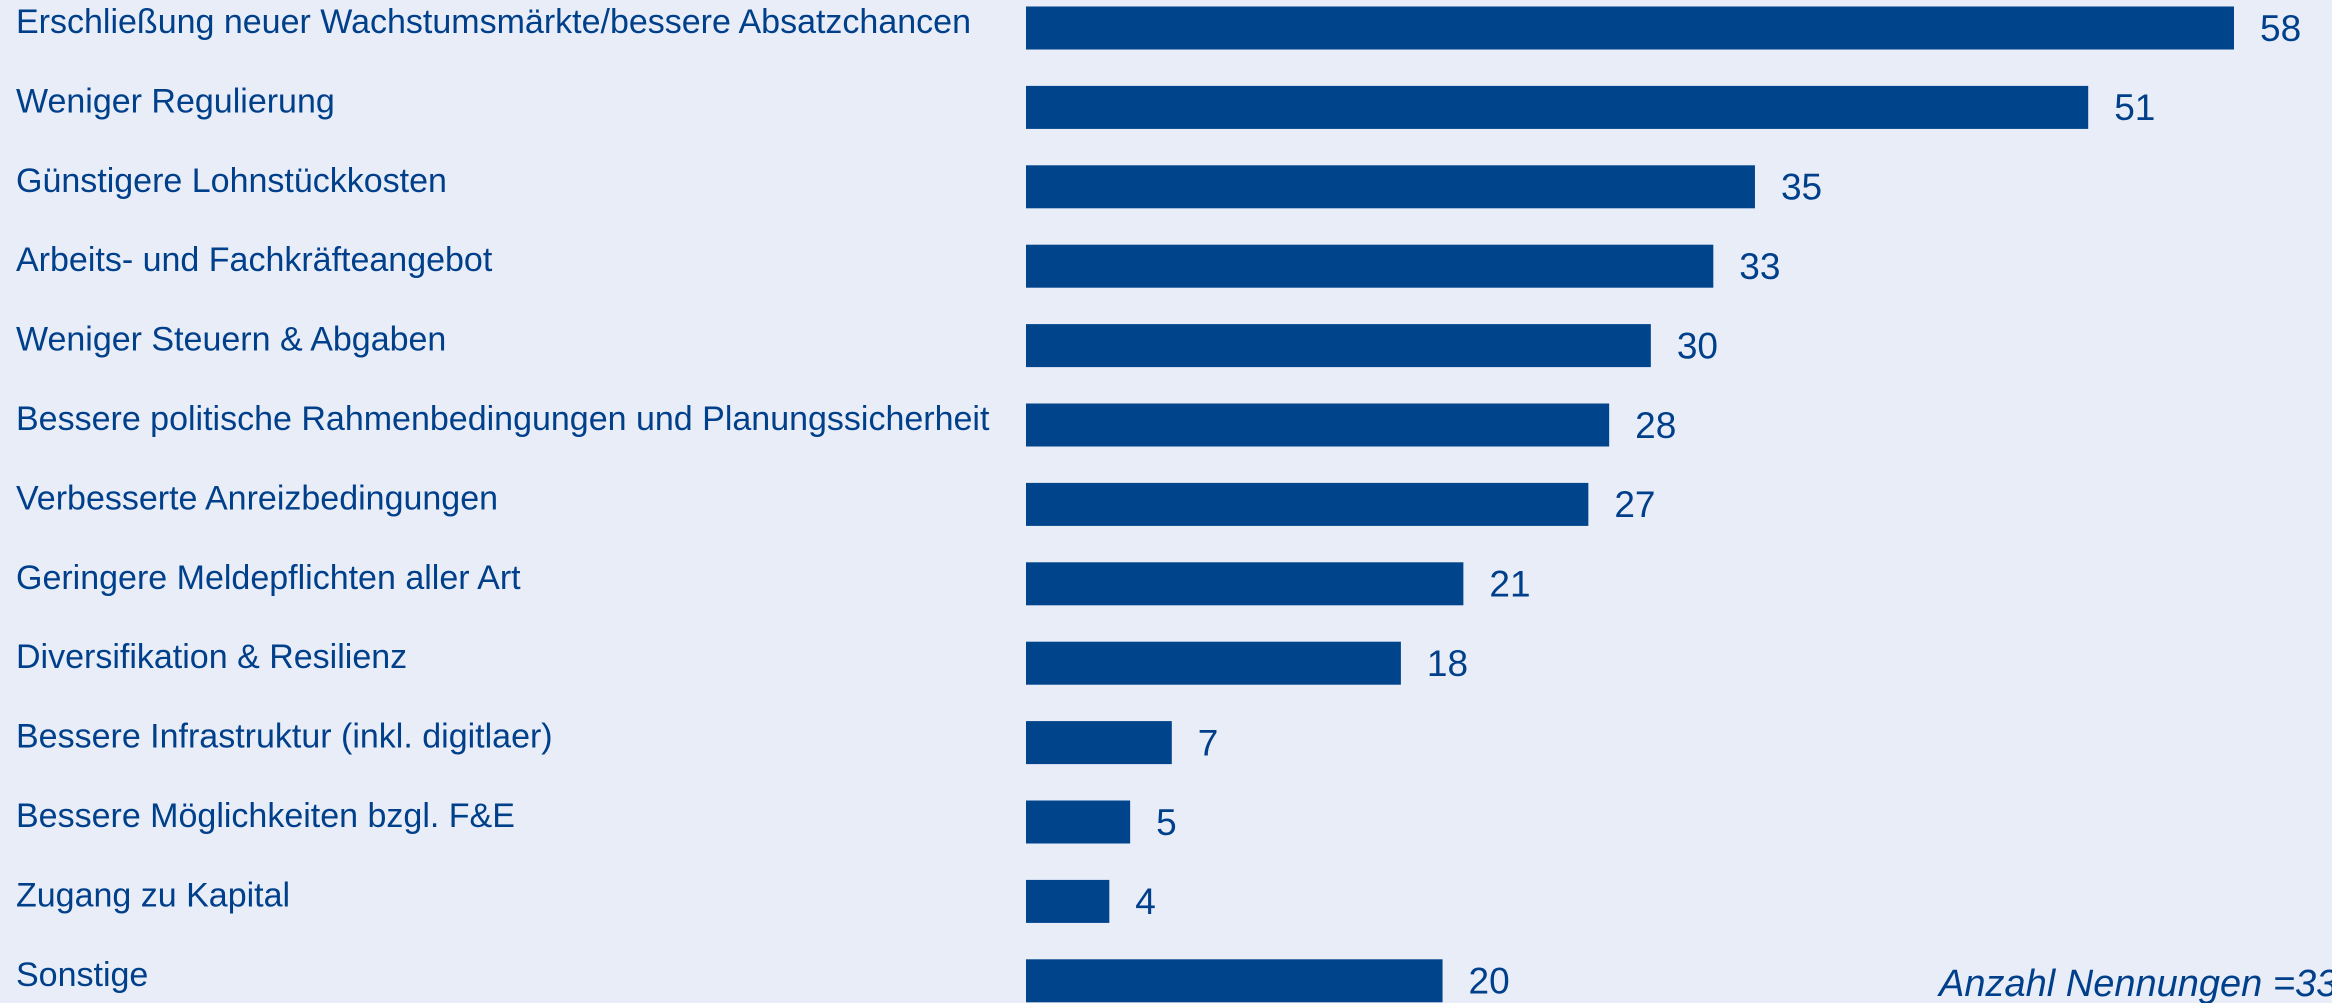 The image size is (2332, 1003). I want to click on value-label: 58, so click(2280, 28).